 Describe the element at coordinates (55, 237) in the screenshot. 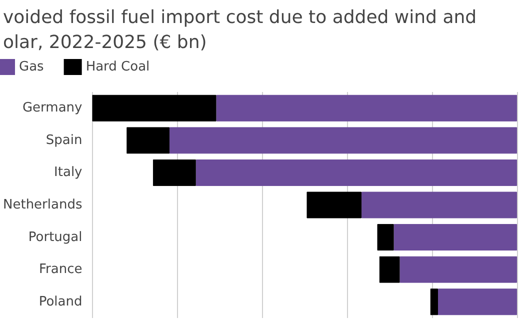

I see `y-tick-label: Portugal` at that location.